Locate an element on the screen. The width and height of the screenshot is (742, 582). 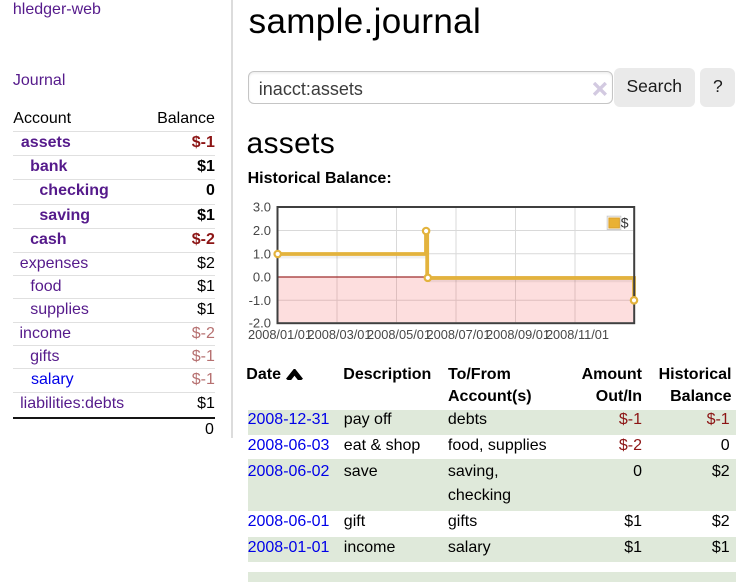
svg-text: 1.0 is located at coordinates (262, 253).